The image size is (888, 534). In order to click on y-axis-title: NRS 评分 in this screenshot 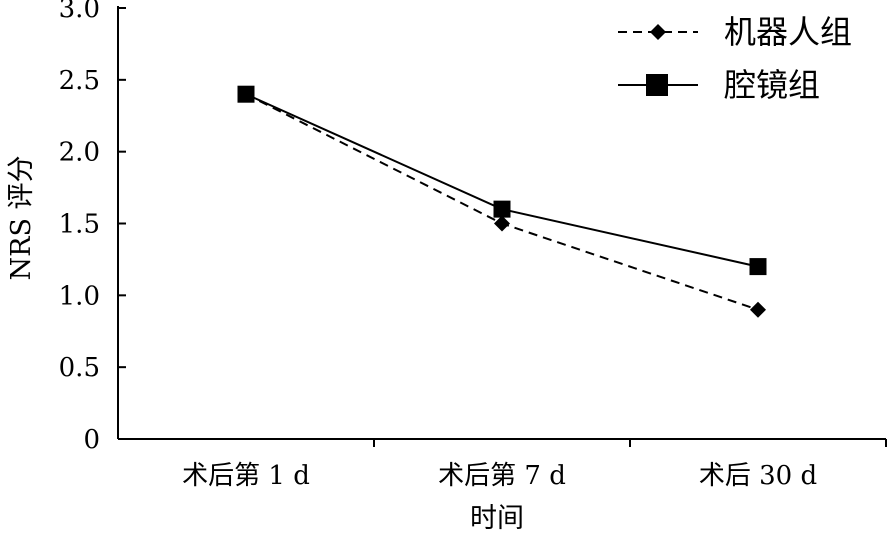, I will do `click(21, 217)`.